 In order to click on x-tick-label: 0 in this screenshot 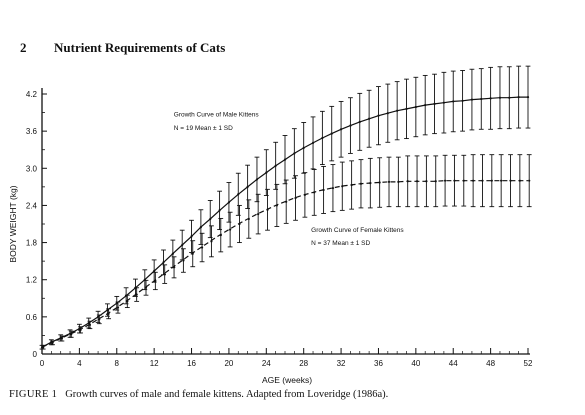, I will do `click(42, 363)`.